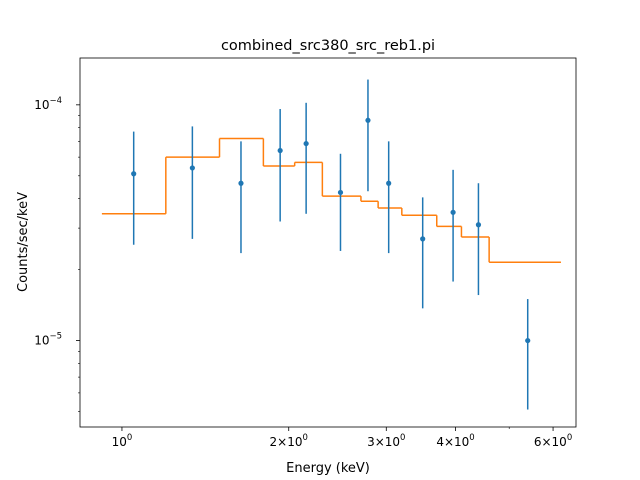  Describe the element at coordinates (23, 242) in the screenshot. I see `y-axis-label: Counts/sec/keV` at that location.